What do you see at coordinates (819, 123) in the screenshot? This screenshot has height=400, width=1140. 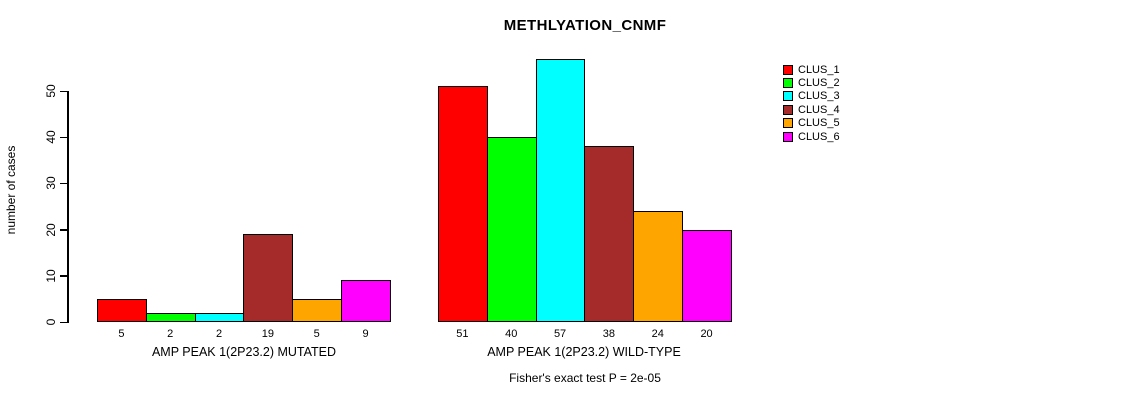 I see `legend-label: CLUS_5` at bounding box center [819, 123].